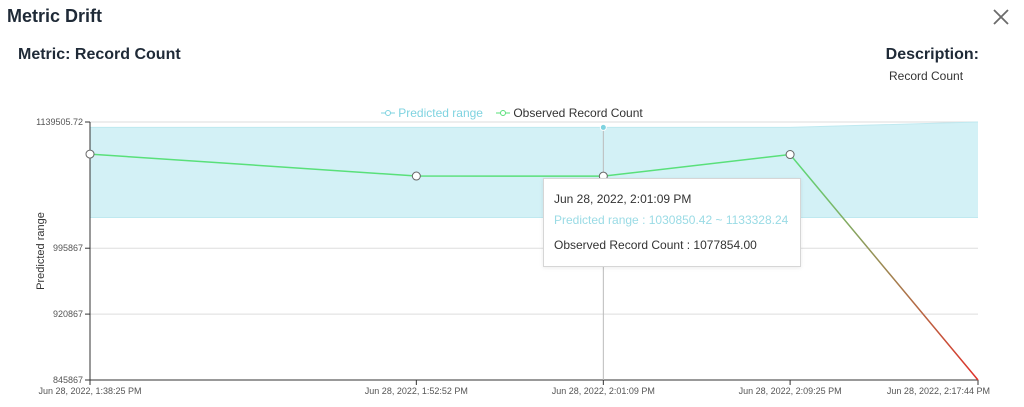 This screenshot has width=1024, height=407. What do you see at coordinates (89, 391) in the screenshot?
I see `x-tick-label-0: Jun 28, 2022, 1:38:25 PM` at bounding box center [89, 391].